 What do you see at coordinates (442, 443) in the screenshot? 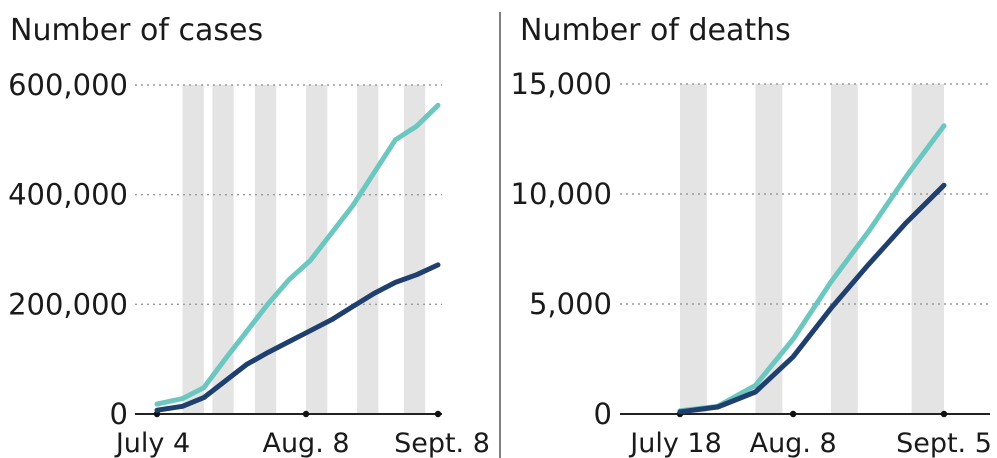
I see `x-tick-label: Sept. 8` at bounding box center [442, 443].